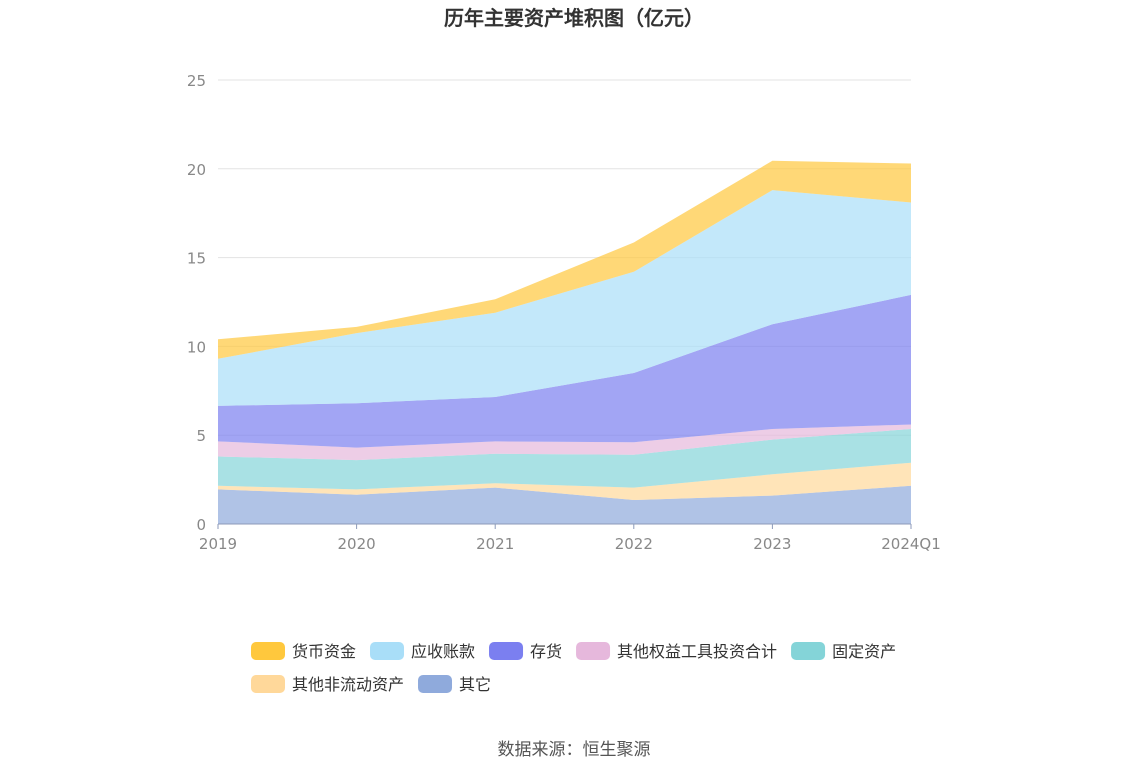 Image resolution: width=1148 pixels, height=780 pixels. What do you see at coordinates (443, 651) in the screenshot?
I see `legend-label: 应收账款` at bounding box center [443, 651].